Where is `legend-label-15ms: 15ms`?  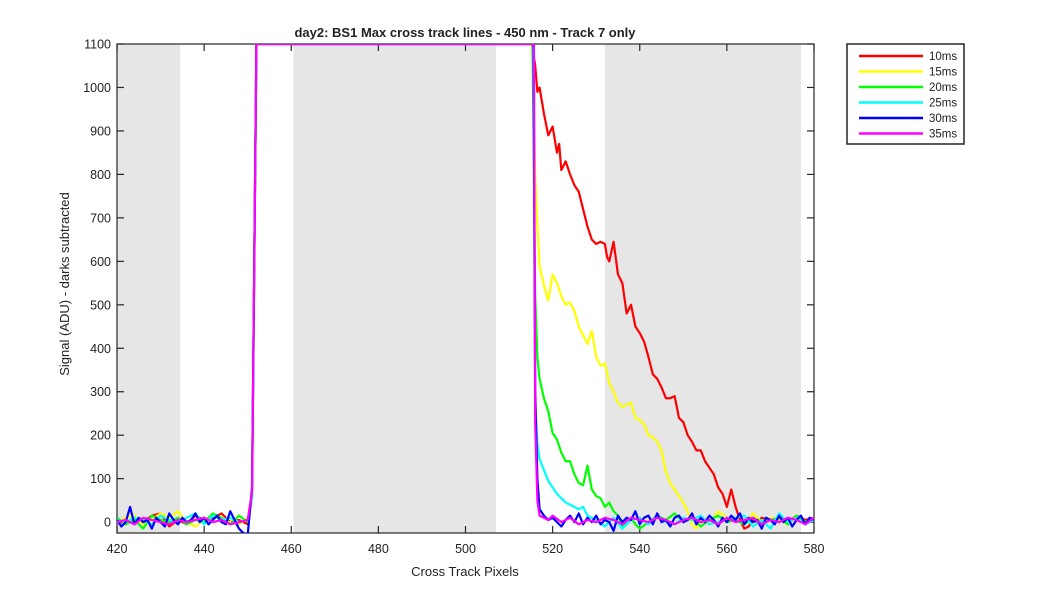
legend-label-15ms: 15ms is located at coordinates (943, 73).